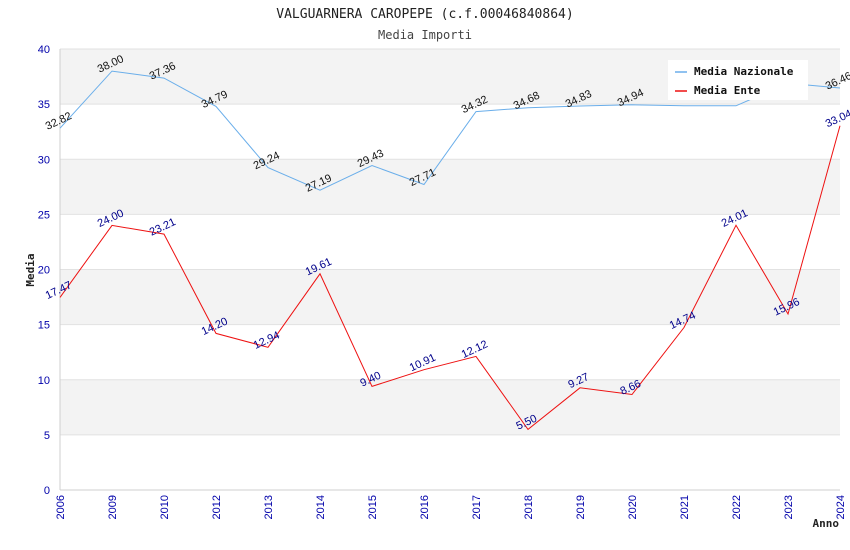 The width and height of the screenshot is (850, 550). What do you see at coordinates (737, 507) in the screenshot?
I see `x-tick-label: 2022` at bounding box center [737, 507].